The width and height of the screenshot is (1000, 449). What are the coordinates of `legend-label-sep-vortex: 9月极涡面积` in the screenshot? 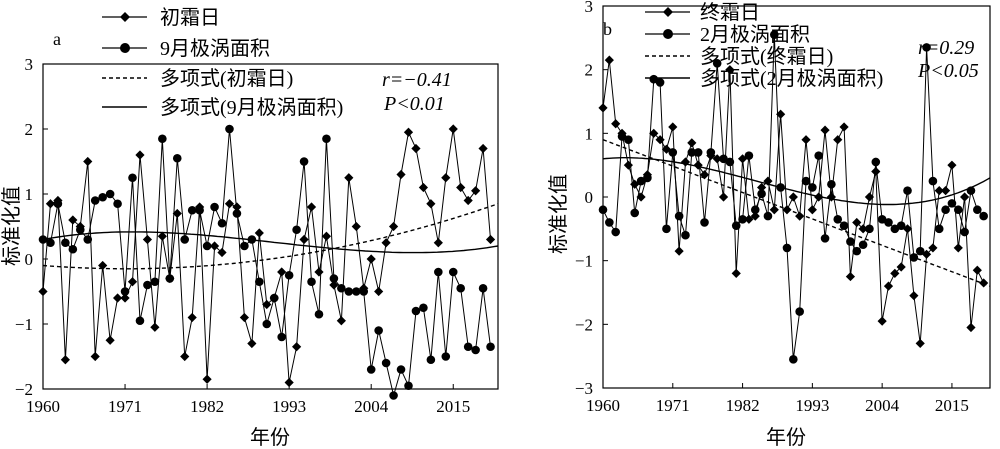 It's located at (215, 48).